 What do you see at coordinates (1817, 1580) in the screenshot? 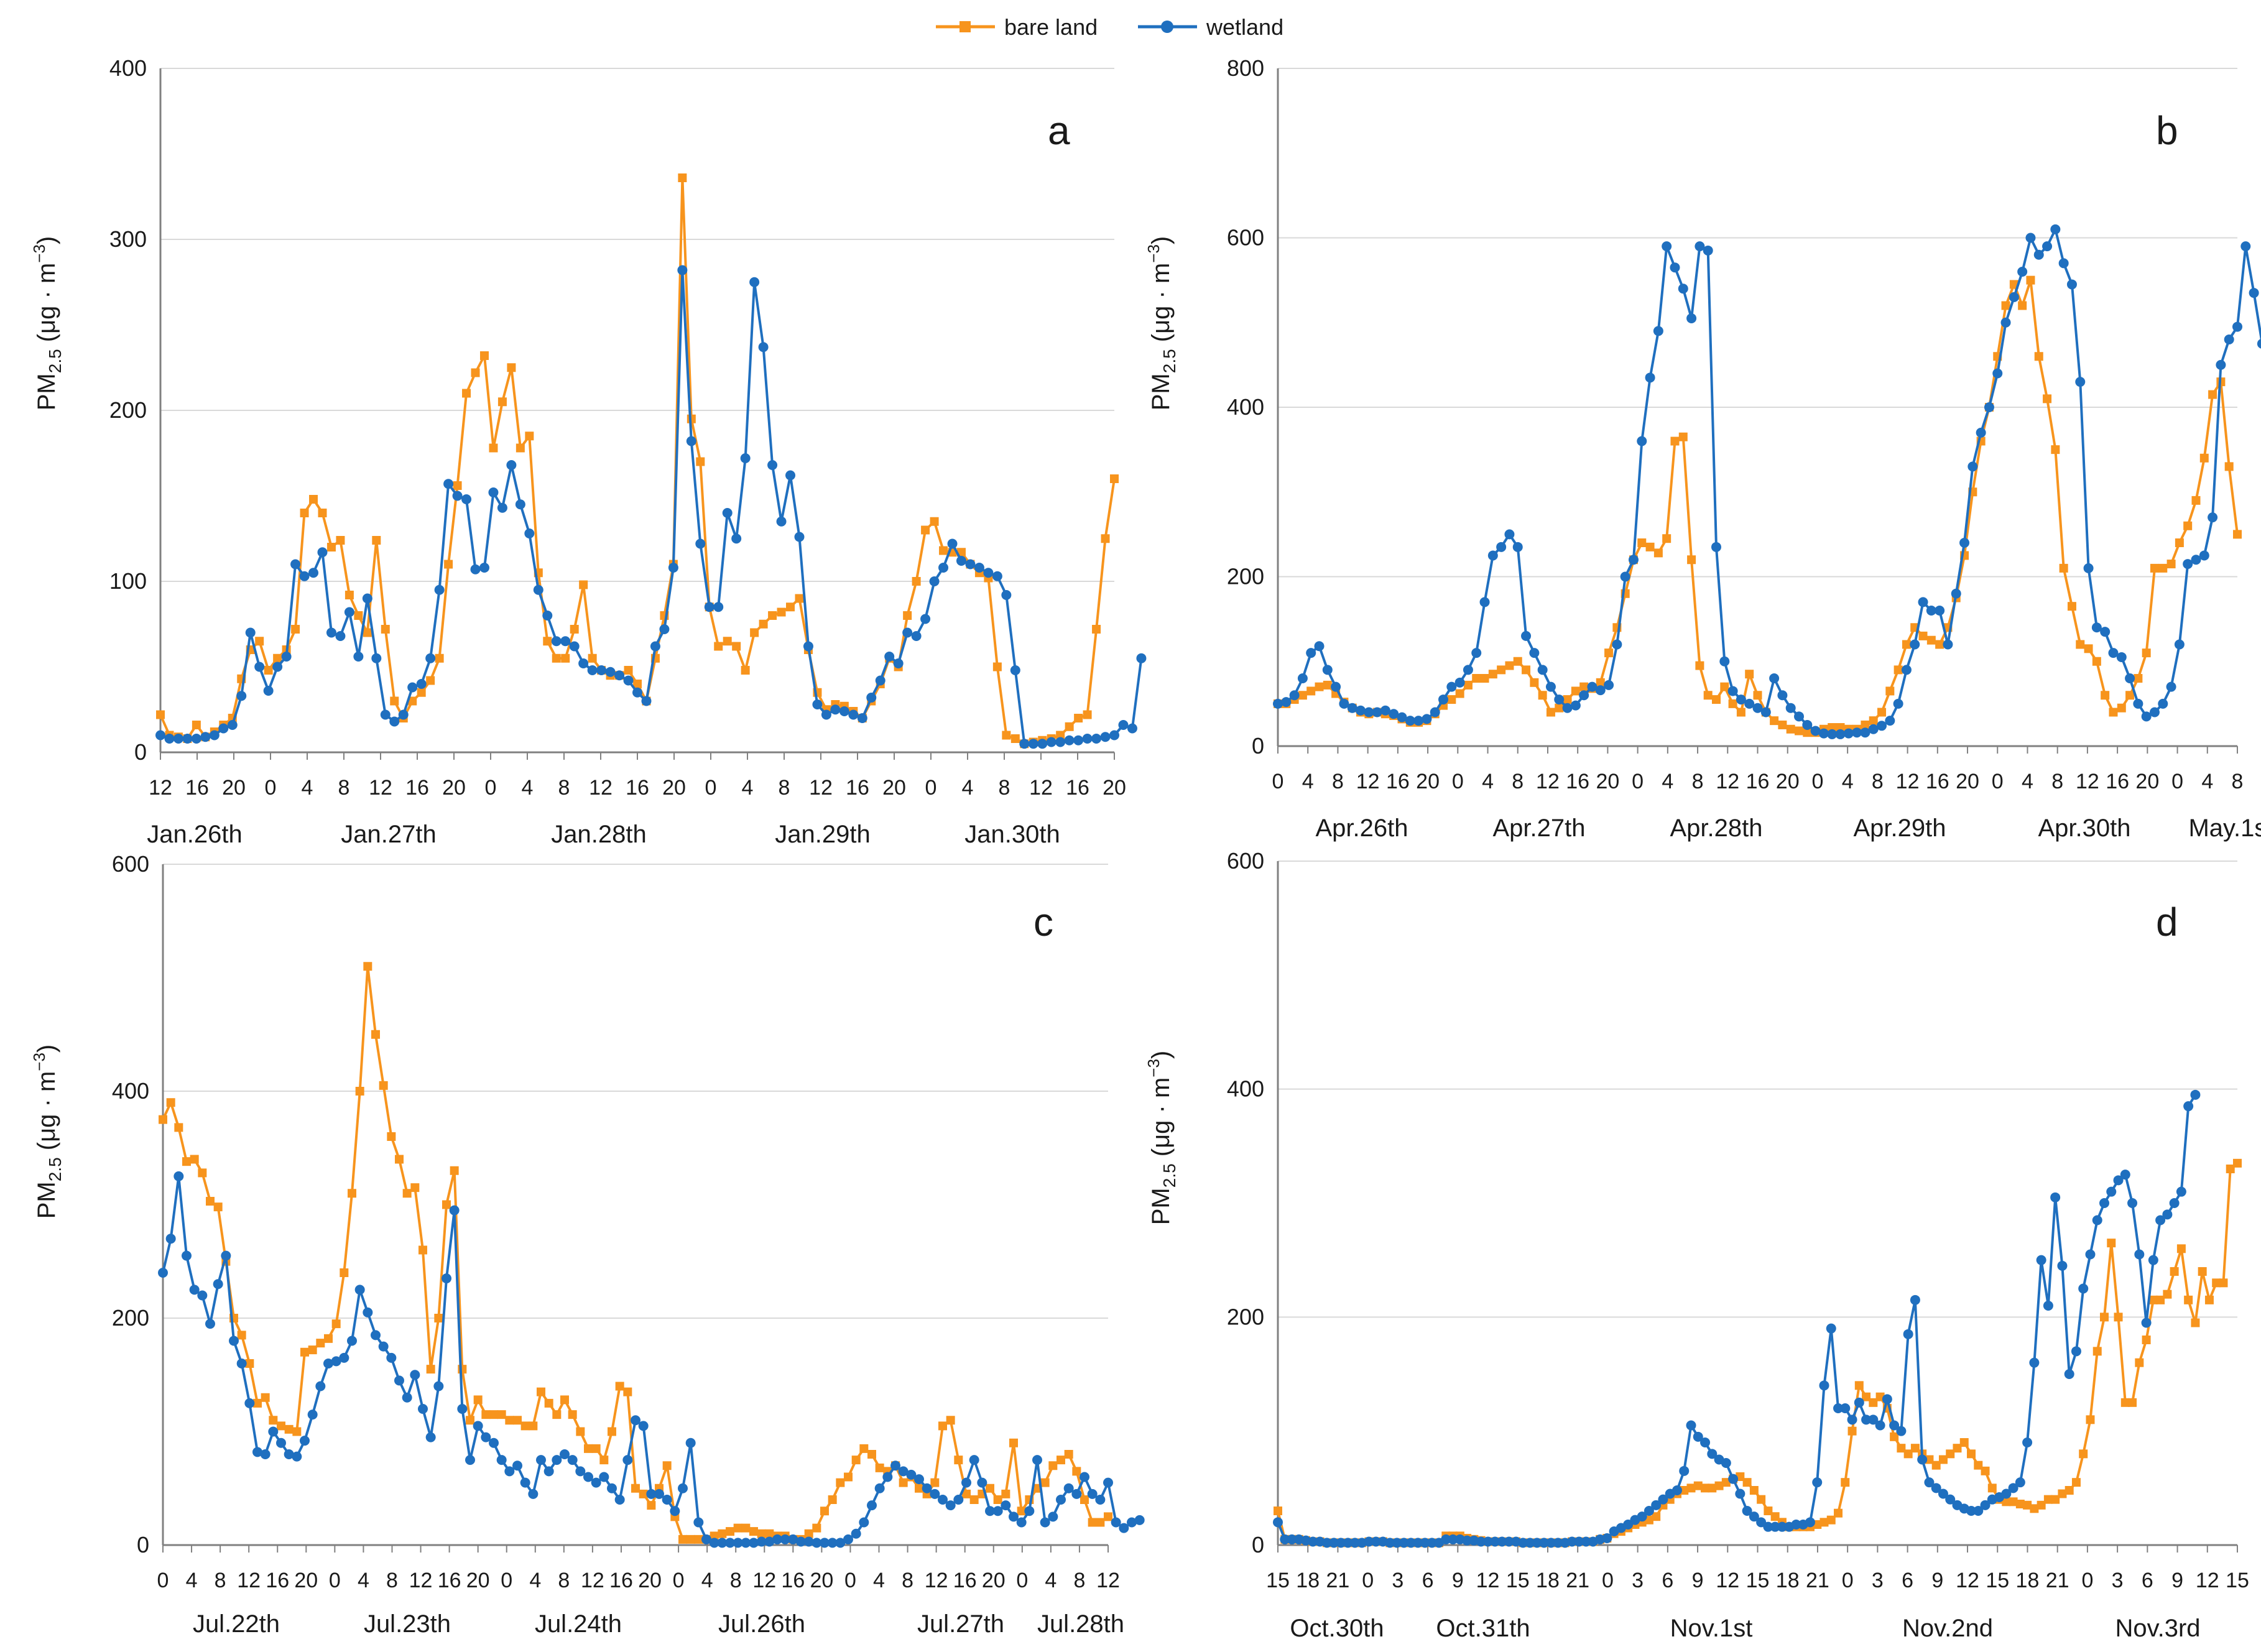
I see `x-tick-label: 21` at bounding box center [1817, 1580].